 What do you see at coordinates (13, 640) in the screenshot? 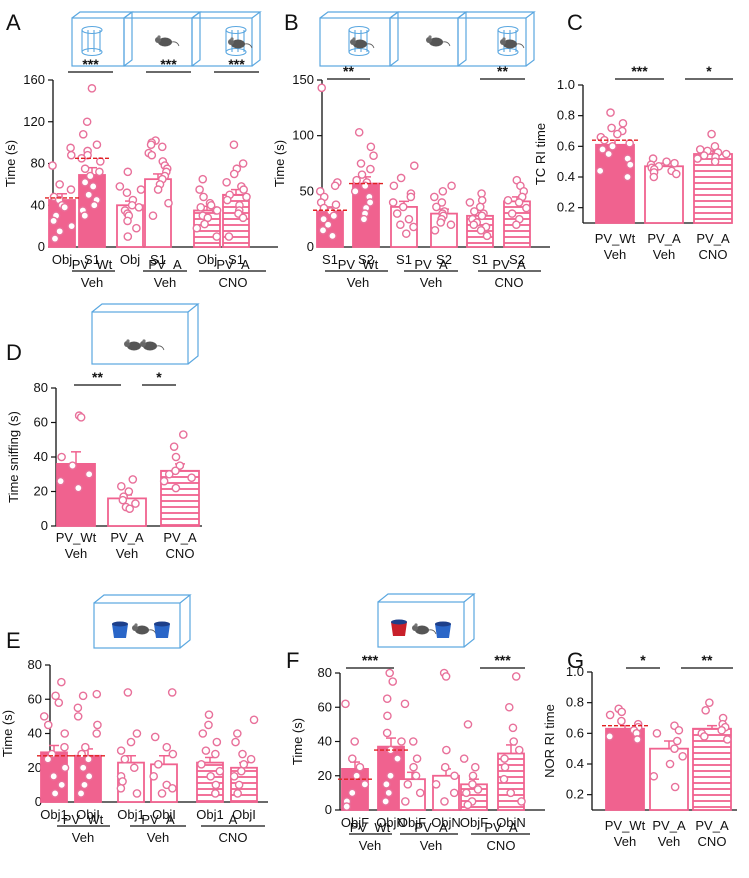
I see `panel-letter-e: E` at bounding box center [13, 640].